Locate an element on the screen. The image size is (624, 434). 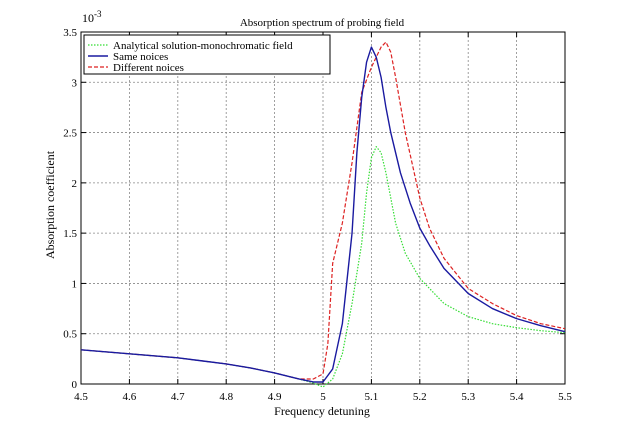
x-tick-label: 5 is located at coordinates (323, 397).